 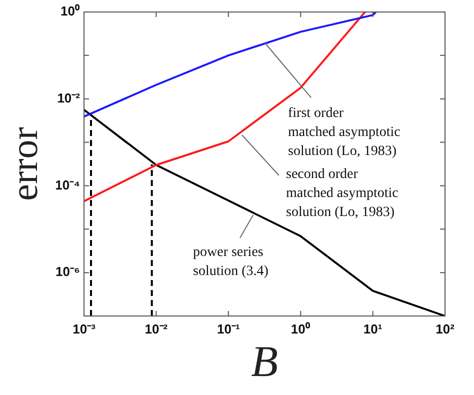 What do you see at coordinates (344, 133) in the screenshot?
I see `annotation: first order matched asymptotic solution (Lo, 1983)` at bounding box center [344, 133].